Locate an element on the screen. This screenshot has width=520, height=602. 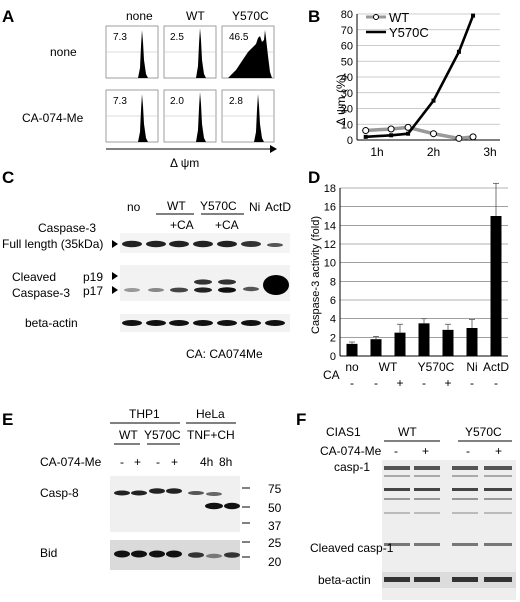
panel-a-val-0-2: 46.5 is located at coordinates (239, 37).